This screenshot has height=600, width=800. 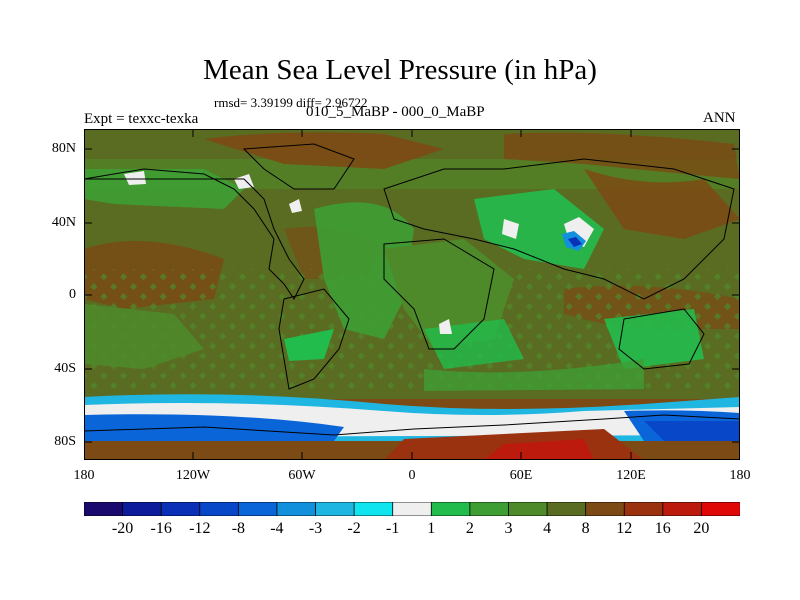 What do you see at coordinates (431, 528) in the screenshot?
I see `colorbar-label: 1` at bounding box center [431, 528].